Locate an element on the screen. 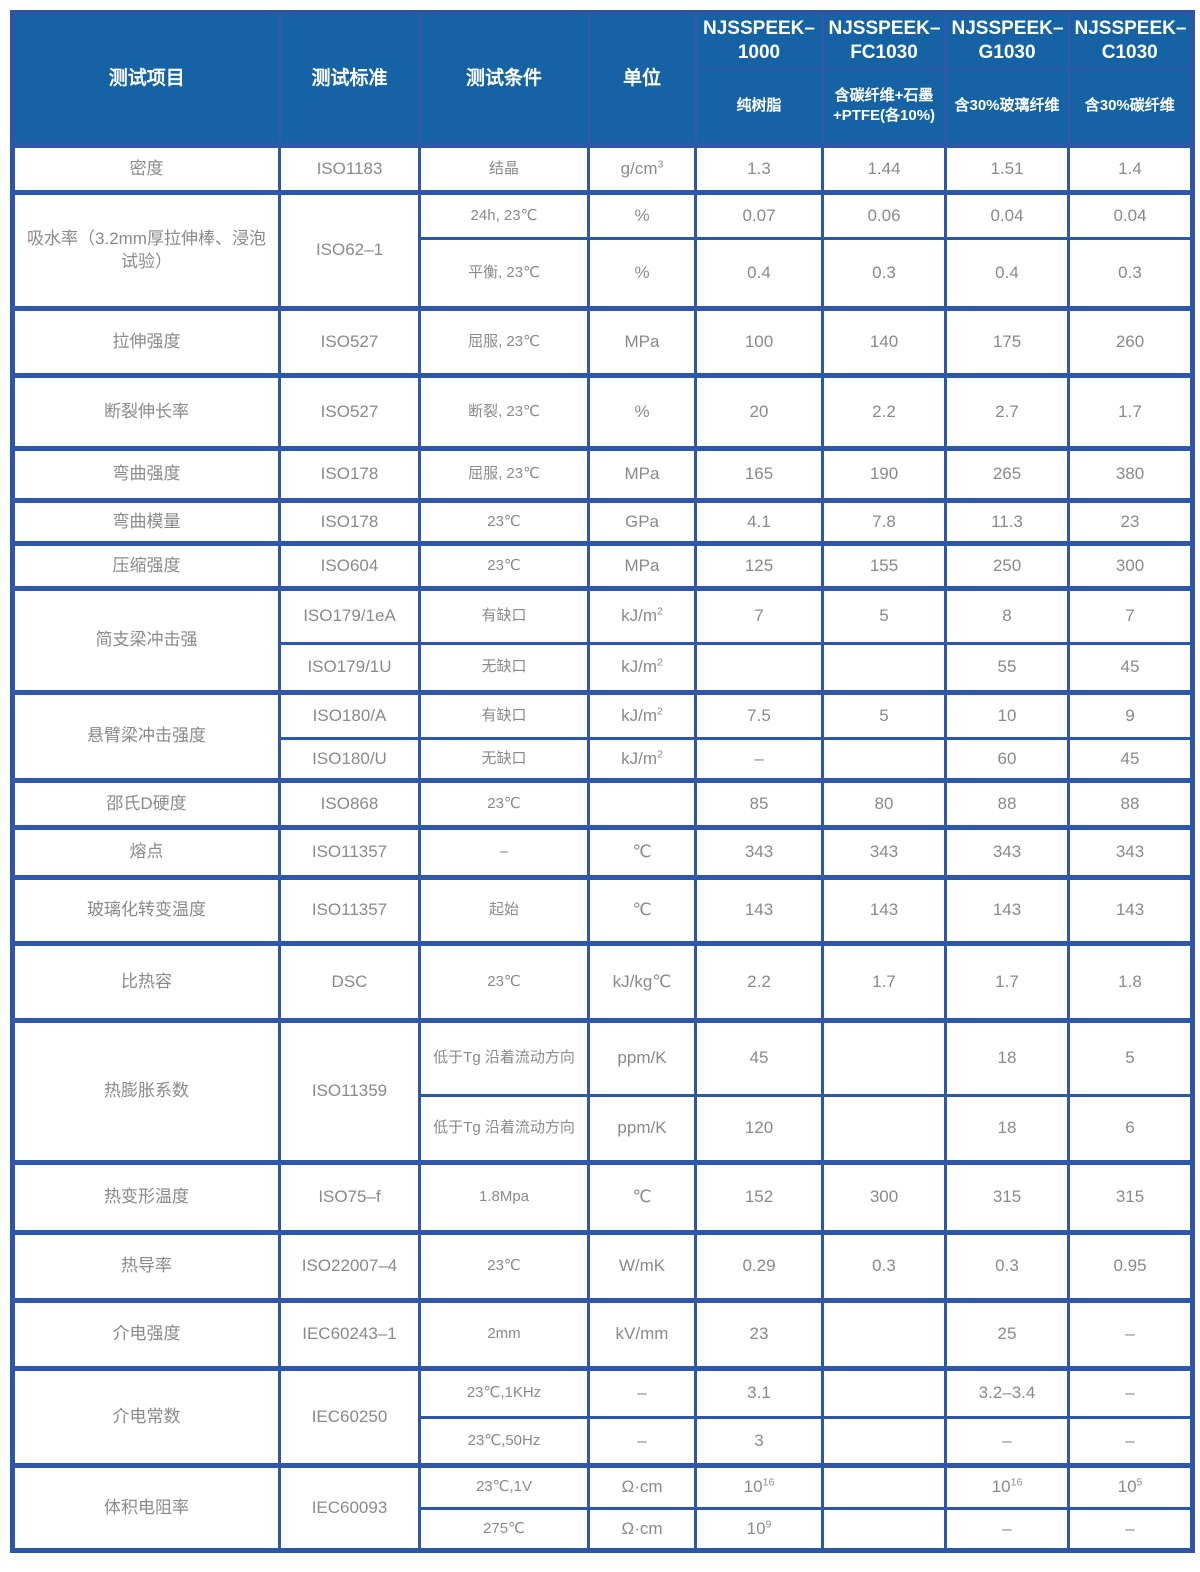  cell-value: 80 is located at coordinates (884, 803).